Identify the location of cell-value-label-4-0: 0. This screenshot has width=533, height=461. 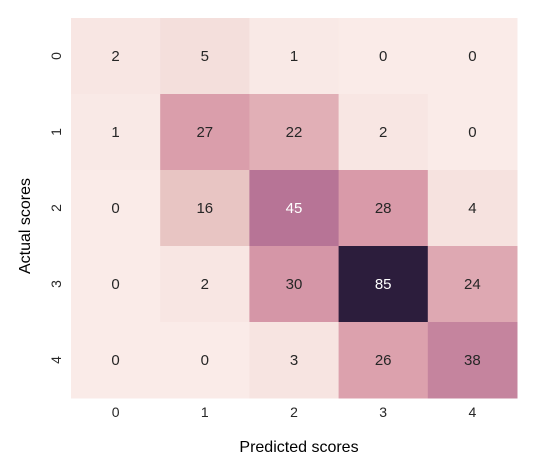
(115, 360).